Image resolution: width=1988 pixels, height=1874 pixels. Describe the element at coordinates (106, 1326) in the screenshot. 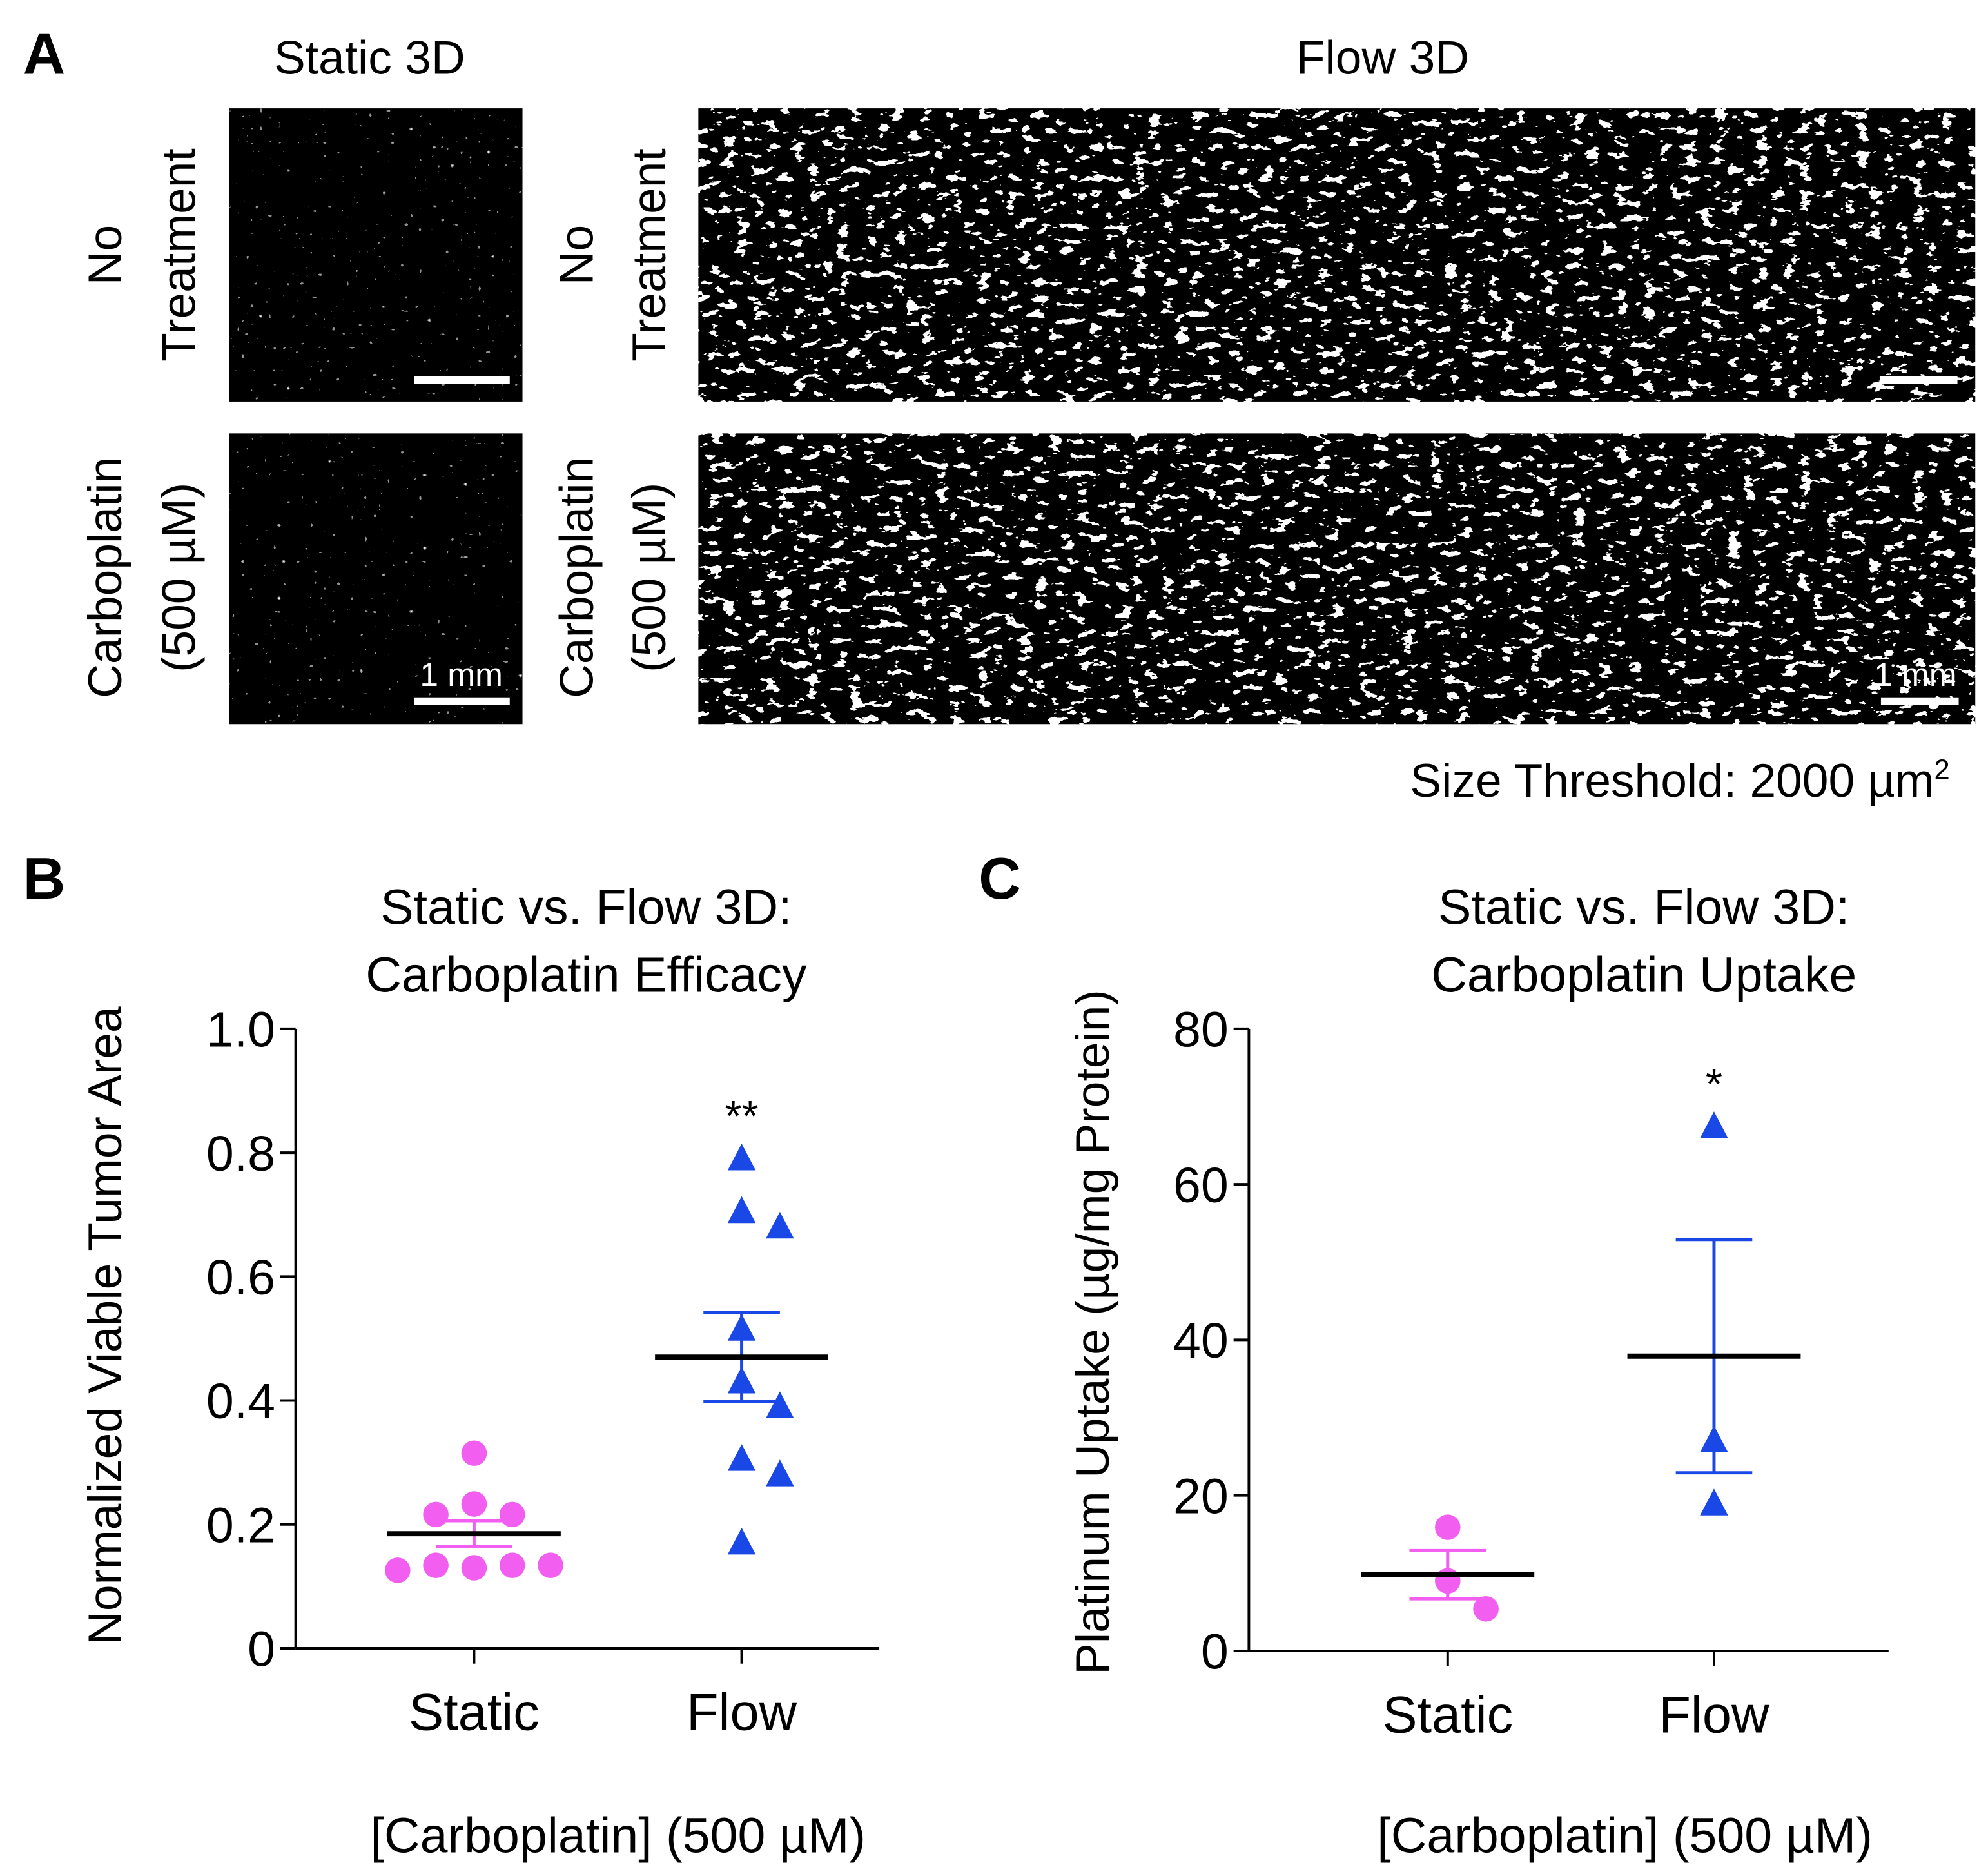

I see `y-axis-label: Normalized Viable Tumor Area` at that location.